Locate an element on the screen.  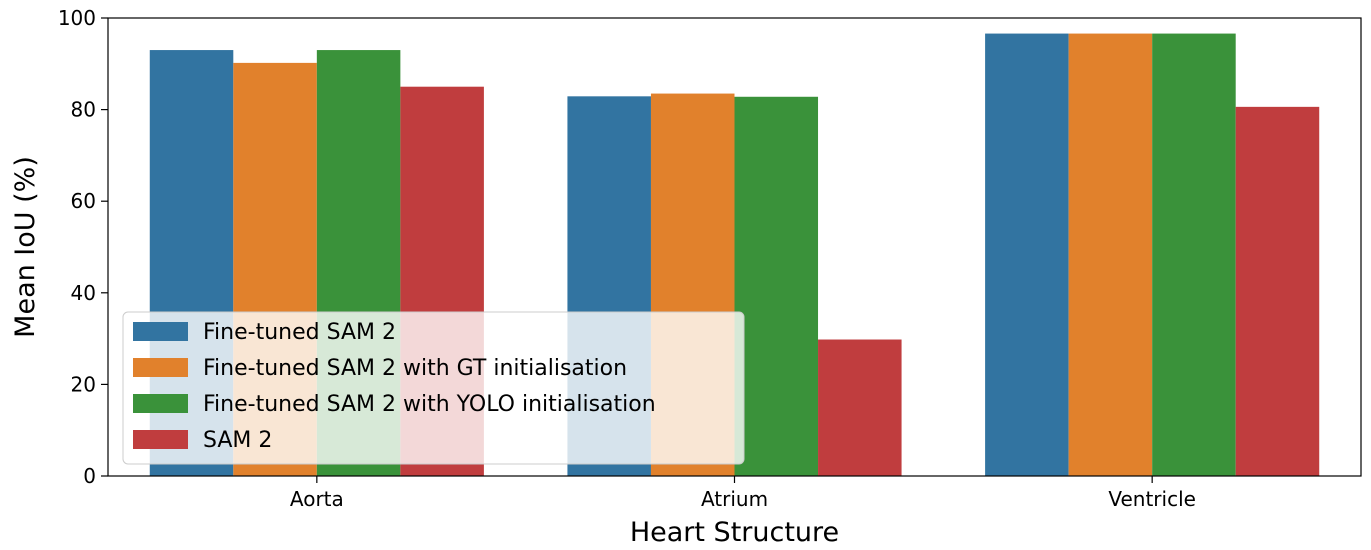
y-axis-label: Mean IoU (%) is located at coordinates (25, 247).